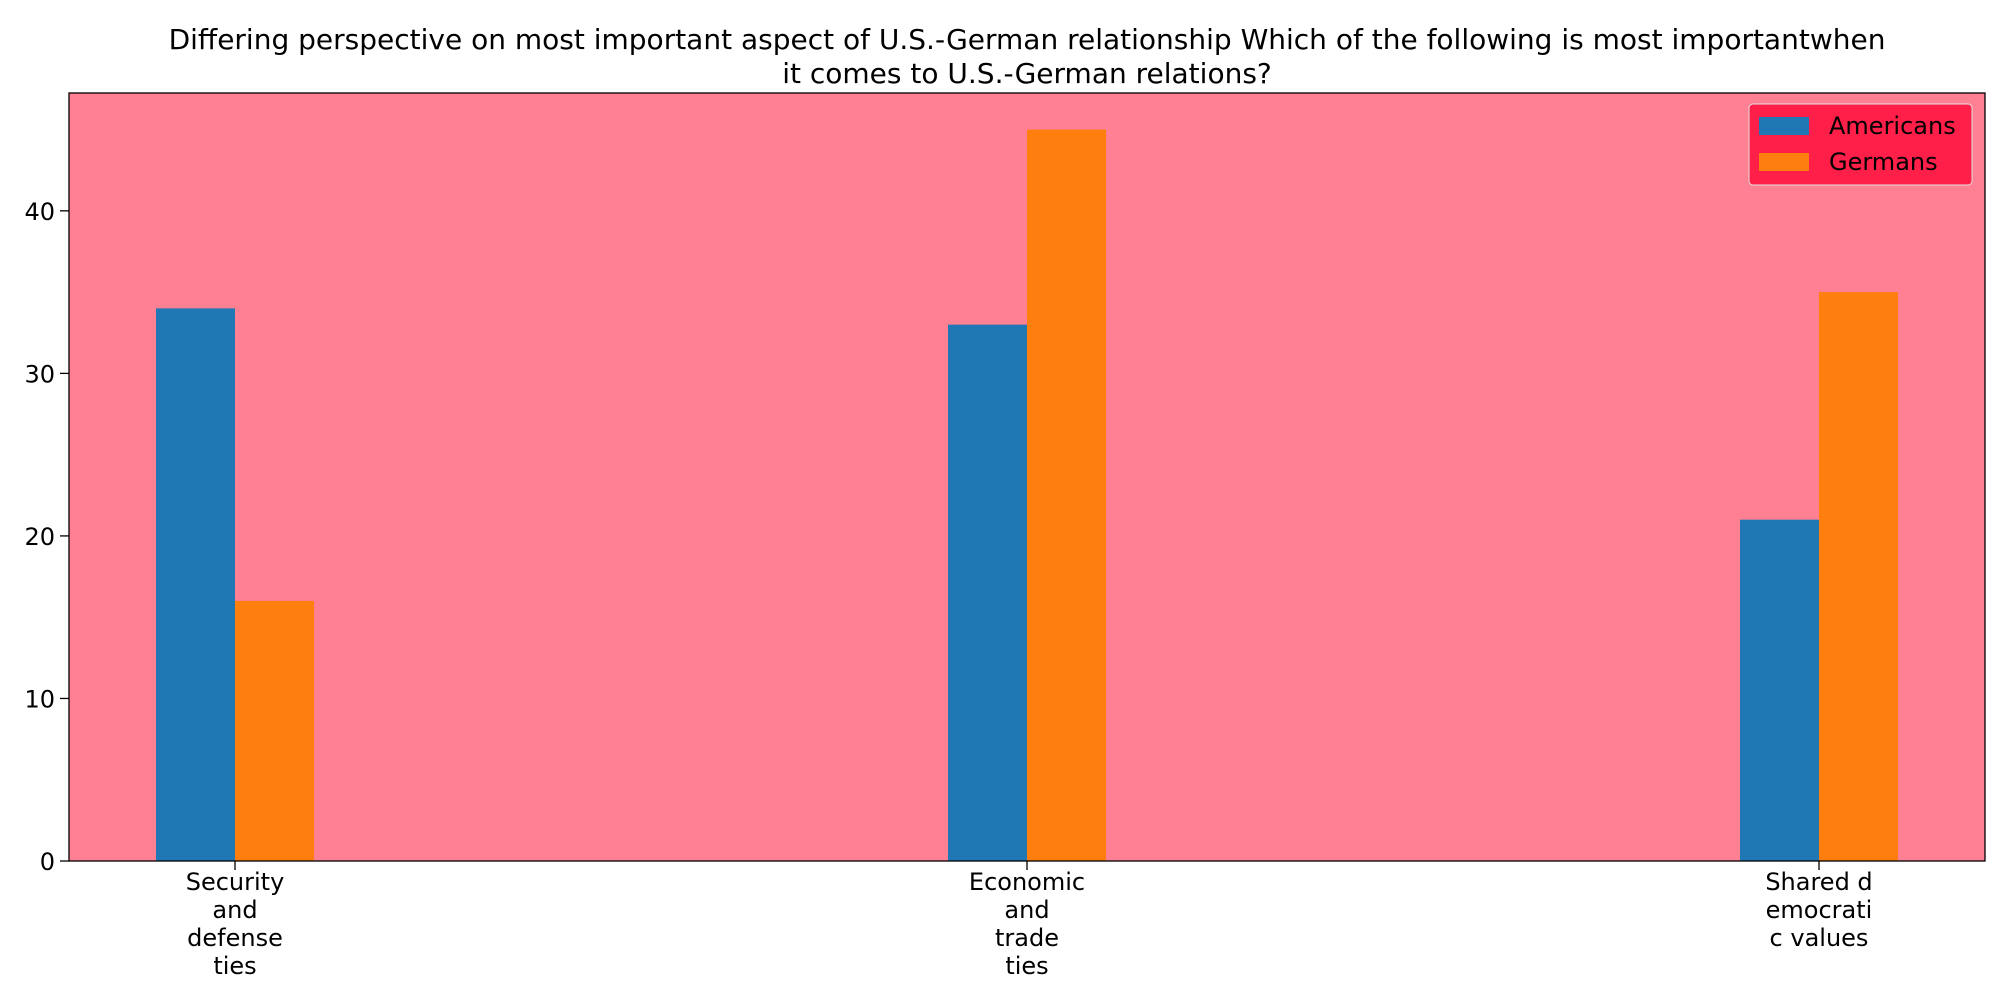 The height and width of the screenshot is (1000, 2000). I want to click on y-axis: 0 10 20 30 40, so click(46, 537).